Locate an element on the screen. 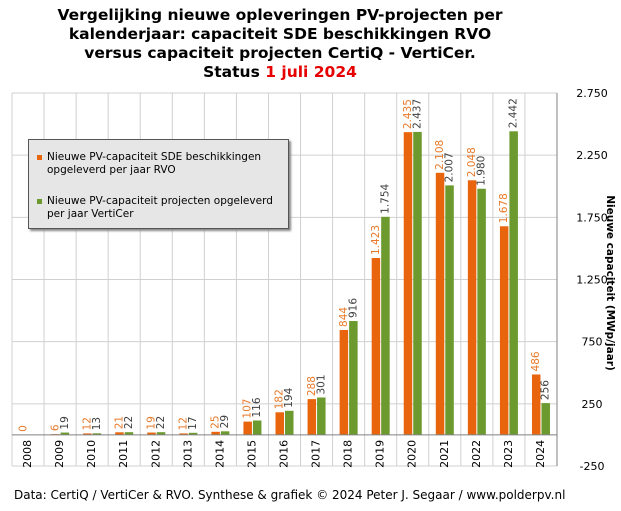 The width and height of the screenshot is (621, 511). y-axis-title: Nieuwe capaciteit (MWp/jaar) is located at coordinates (610, 283).